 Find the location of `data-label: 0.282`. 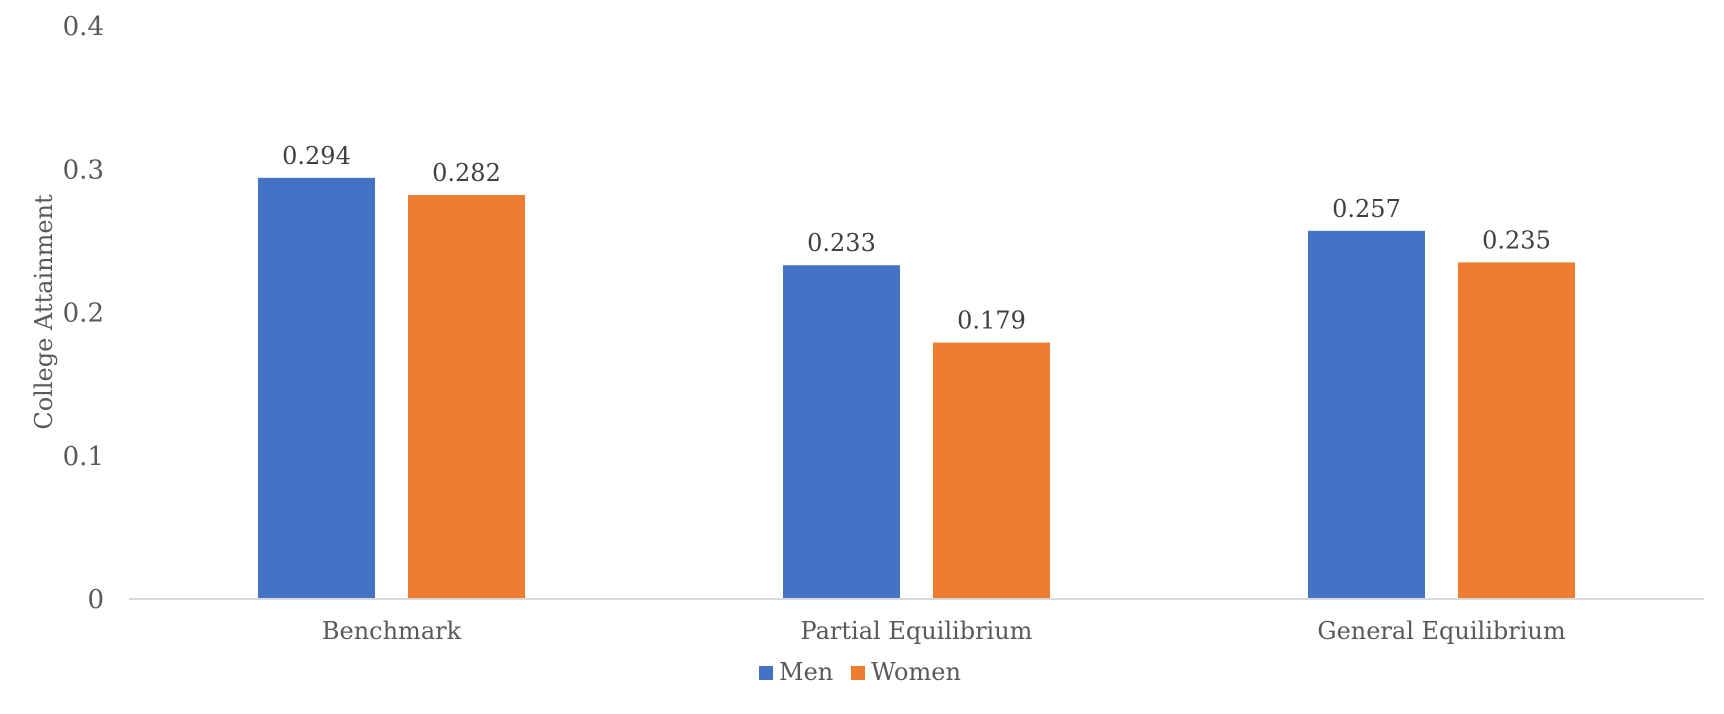

data-label: 0.282 is located at coordinates (466, 173).